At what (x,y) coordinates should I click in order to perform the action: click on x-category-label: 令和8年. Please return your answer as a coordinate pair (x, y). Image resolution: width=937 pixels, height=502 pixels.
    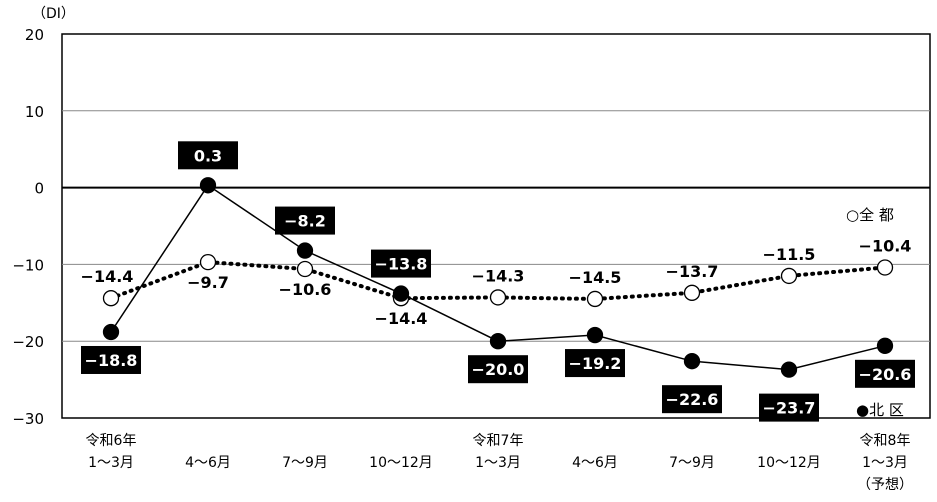
    Looking at the image, I should click on (885, 441).